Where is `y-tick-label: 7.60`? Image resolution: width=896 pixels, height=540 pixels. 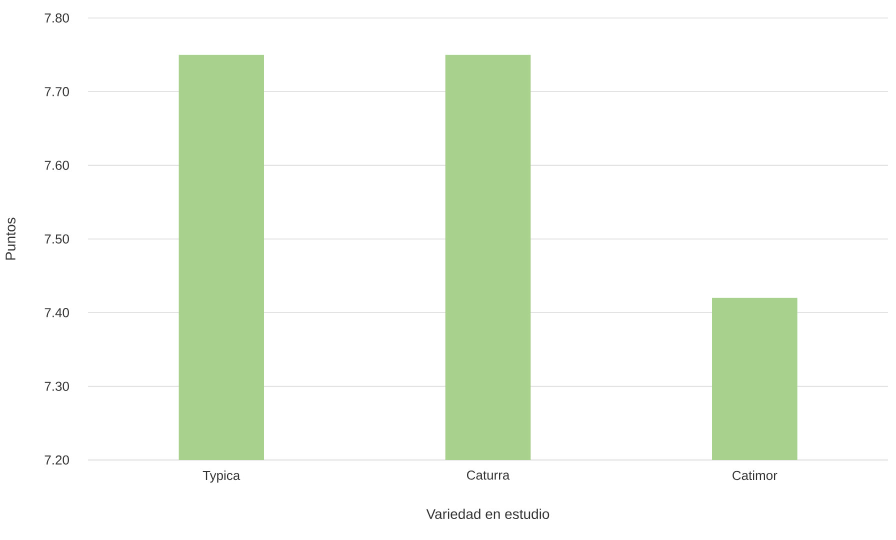 y-tick-label: 7.60 is located at coordinates (56, 165).